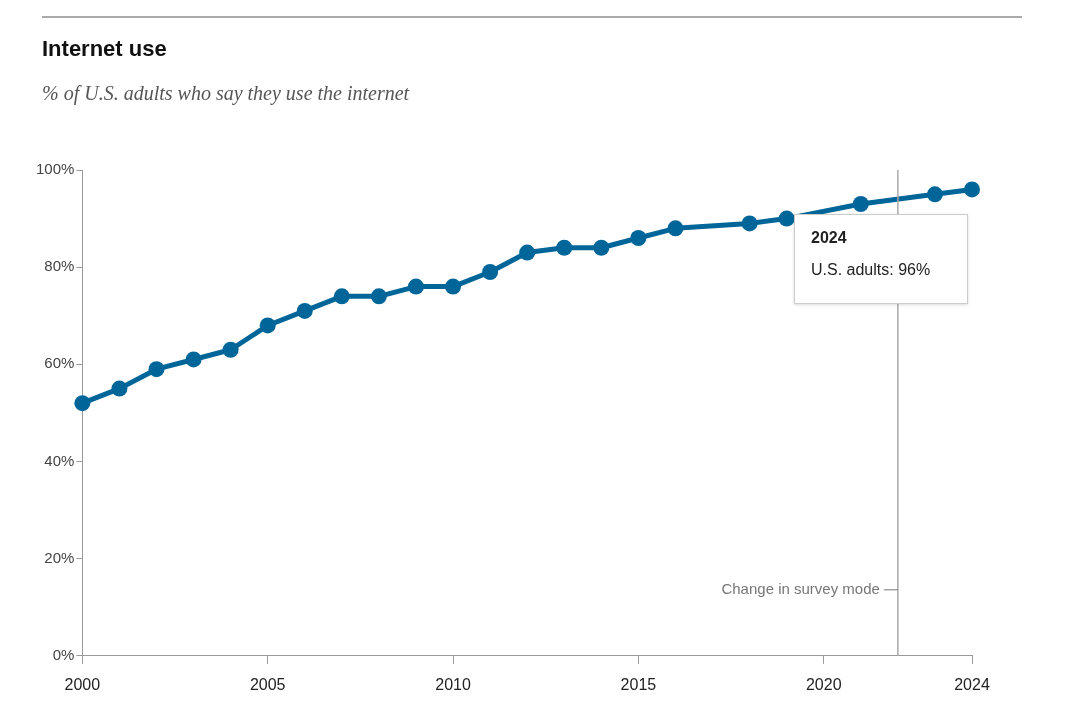  I want to click on x-tick-label: 2000, so click(82, 684).